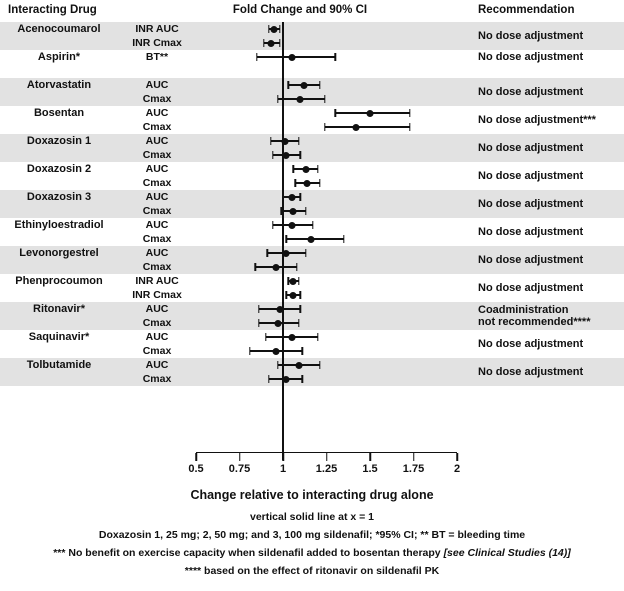 Image resolution: width=624 pixels, height=591 pixels. I want to click on header-recommendation: Recommendation, so click(526, 10).